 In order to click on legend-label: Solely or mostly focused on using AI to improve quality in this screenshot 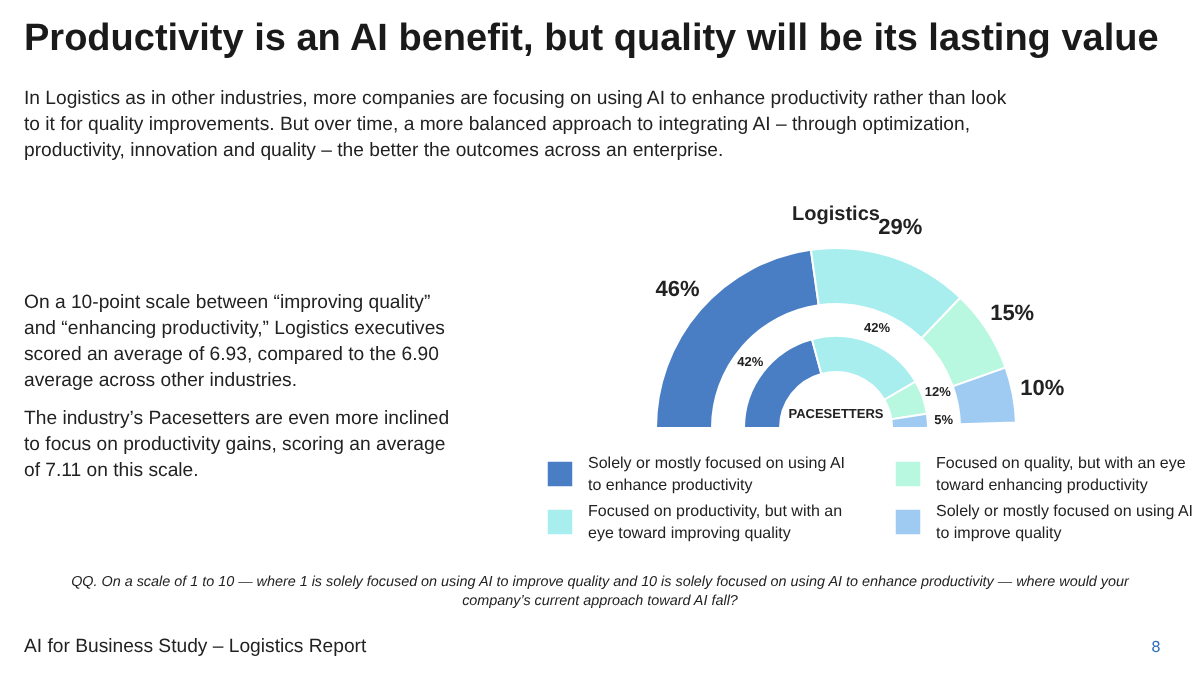, I will do `click(1065, 522)`.